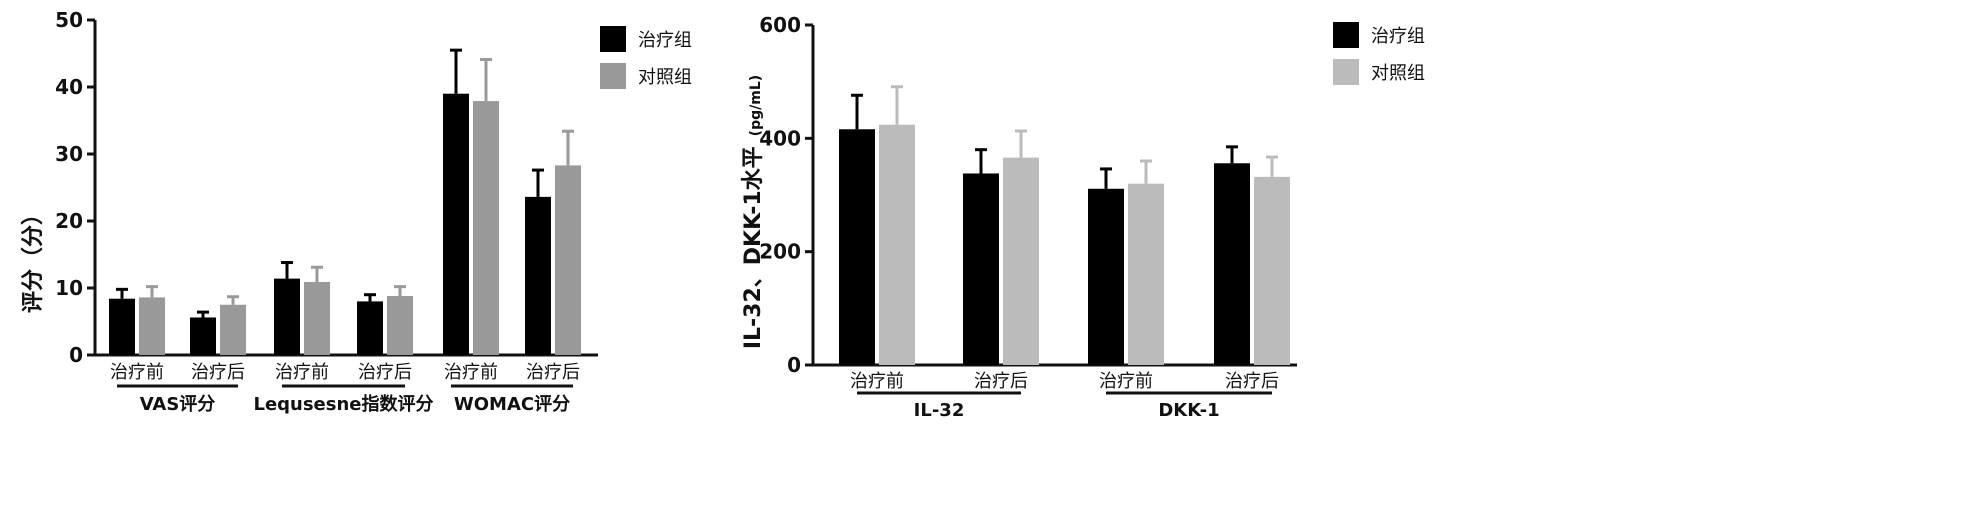 The image size is (1967, 524). Describe the element at coordinates (76, 355) in the screenshot. I see `c1-y-tick-label: 0` at that location.